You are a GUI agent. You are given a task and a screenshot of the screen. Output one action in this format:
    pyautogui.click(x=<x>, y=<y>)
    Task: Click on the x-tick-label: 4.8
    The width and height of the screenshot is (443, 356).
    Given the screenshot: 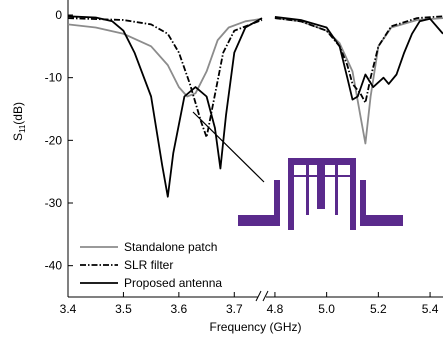 What is the action you would take?
    pyautogui.click(x=275, y=309)
    